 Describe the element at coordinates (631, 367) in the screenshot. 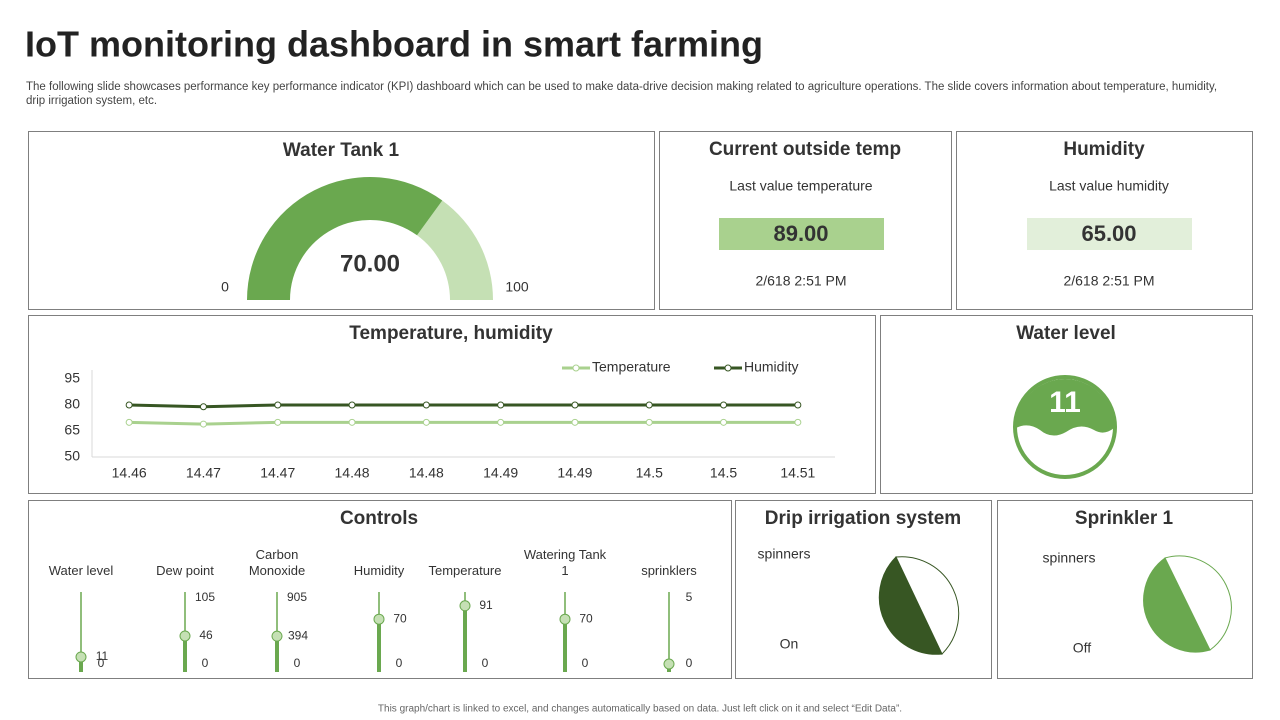

I see `legend-label: Temperature` at that location.